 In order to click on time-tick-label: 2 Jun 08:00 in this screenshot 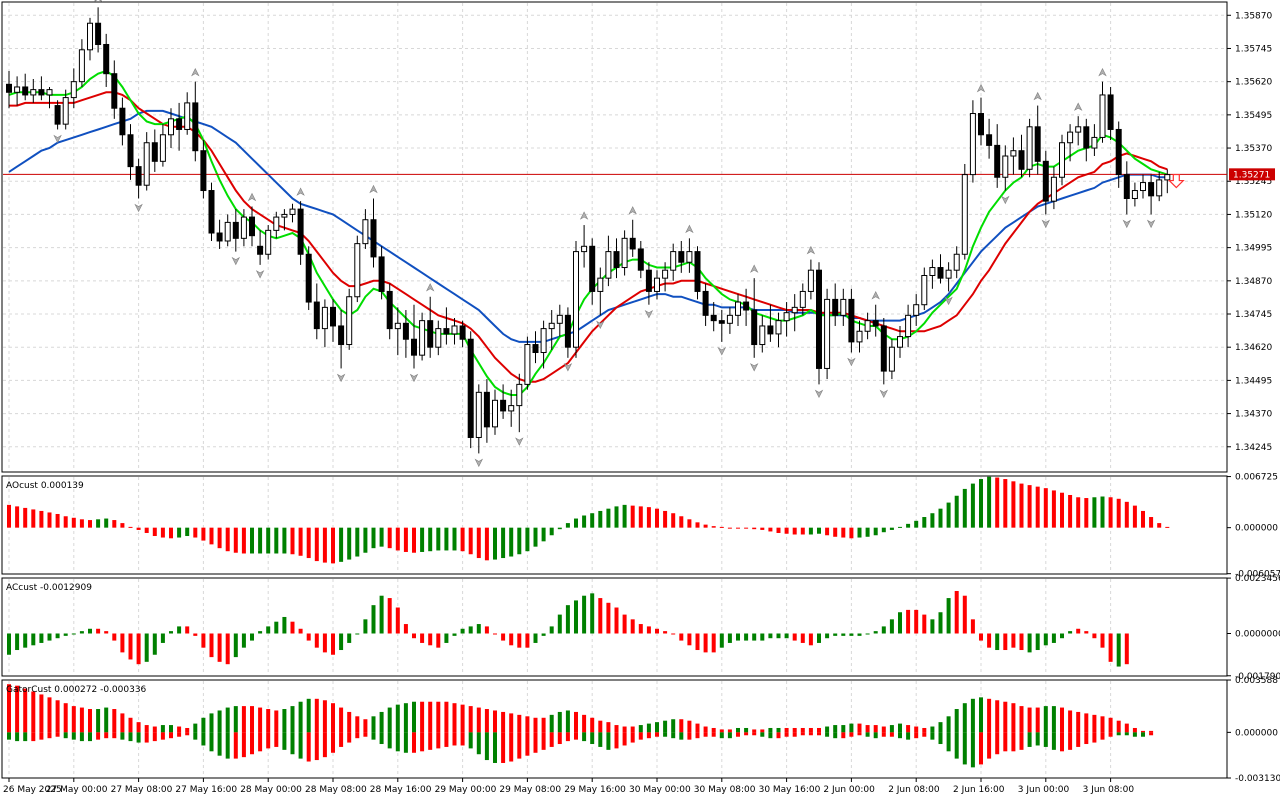, I will do `click(914, 790)`.